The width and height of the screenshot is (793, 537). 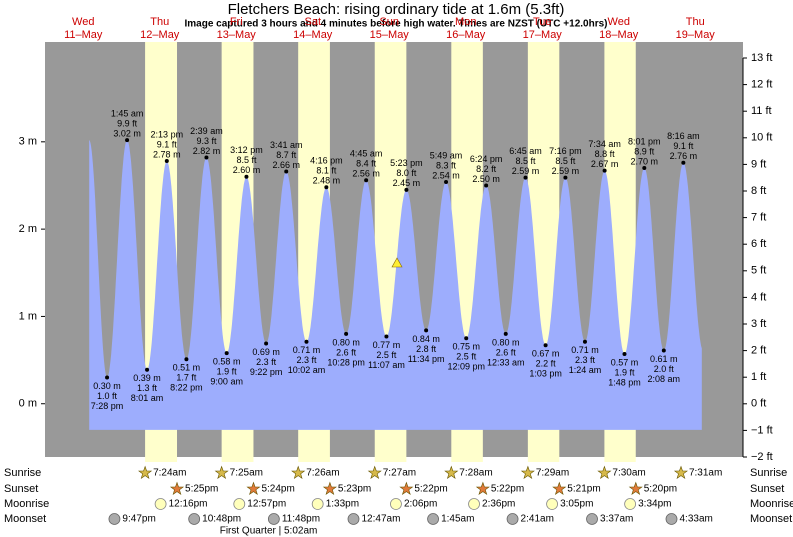 What do you see at coordinates (619, 35) in the screenshot?
I see `day-date: 18–May` at bounding box center [619, 35].